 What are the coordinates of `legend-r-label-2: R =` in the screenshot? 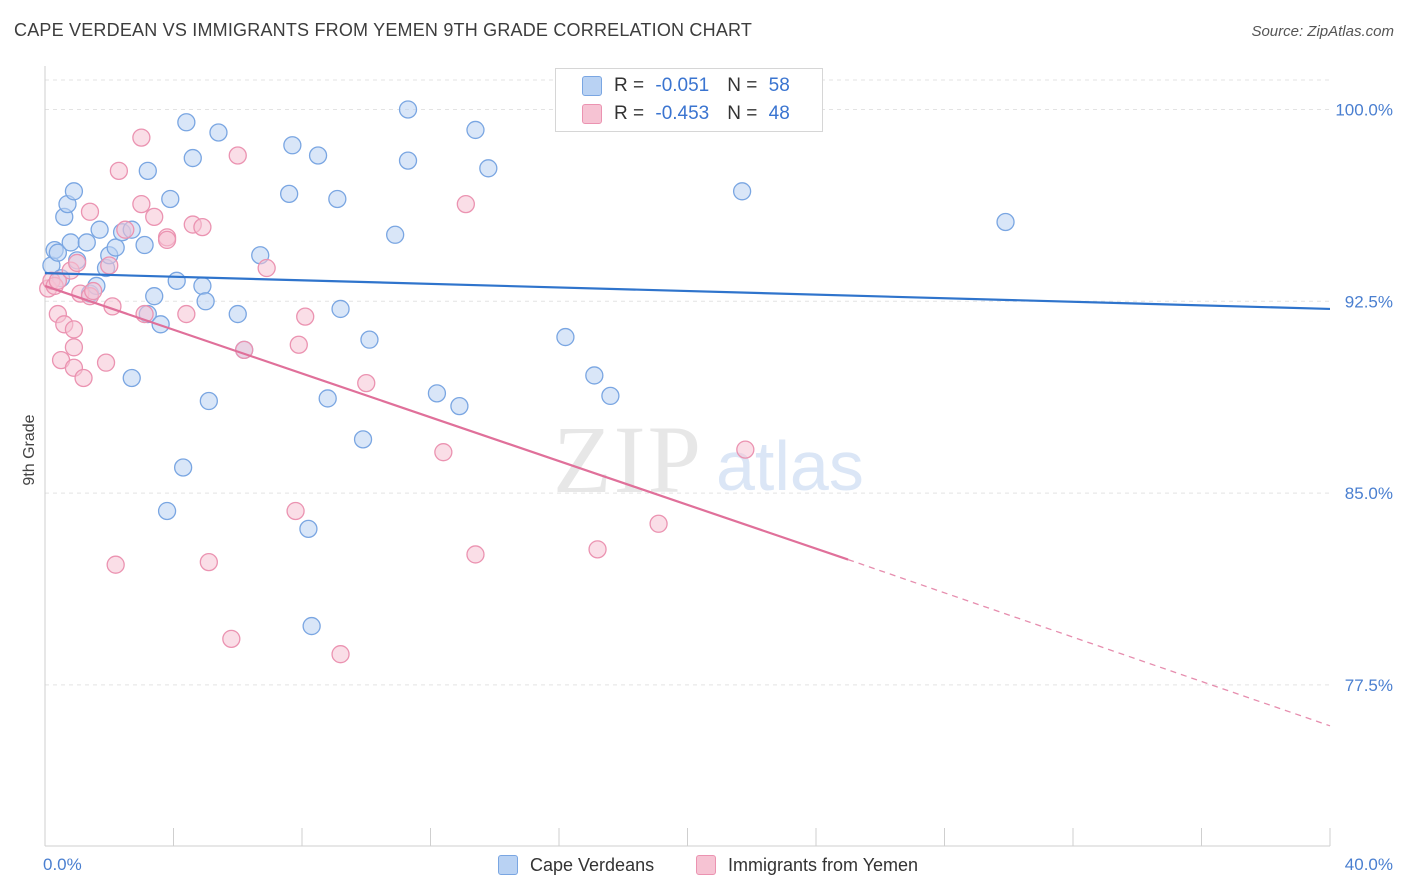 It's located at (632, 113).